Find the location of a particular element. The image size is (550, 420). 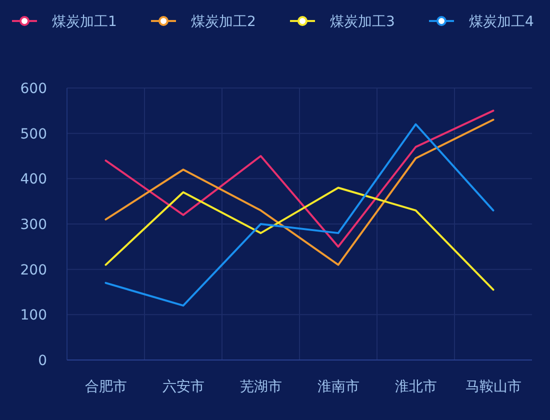

y-tick-label: 100 is located at coordinates (33, 316).